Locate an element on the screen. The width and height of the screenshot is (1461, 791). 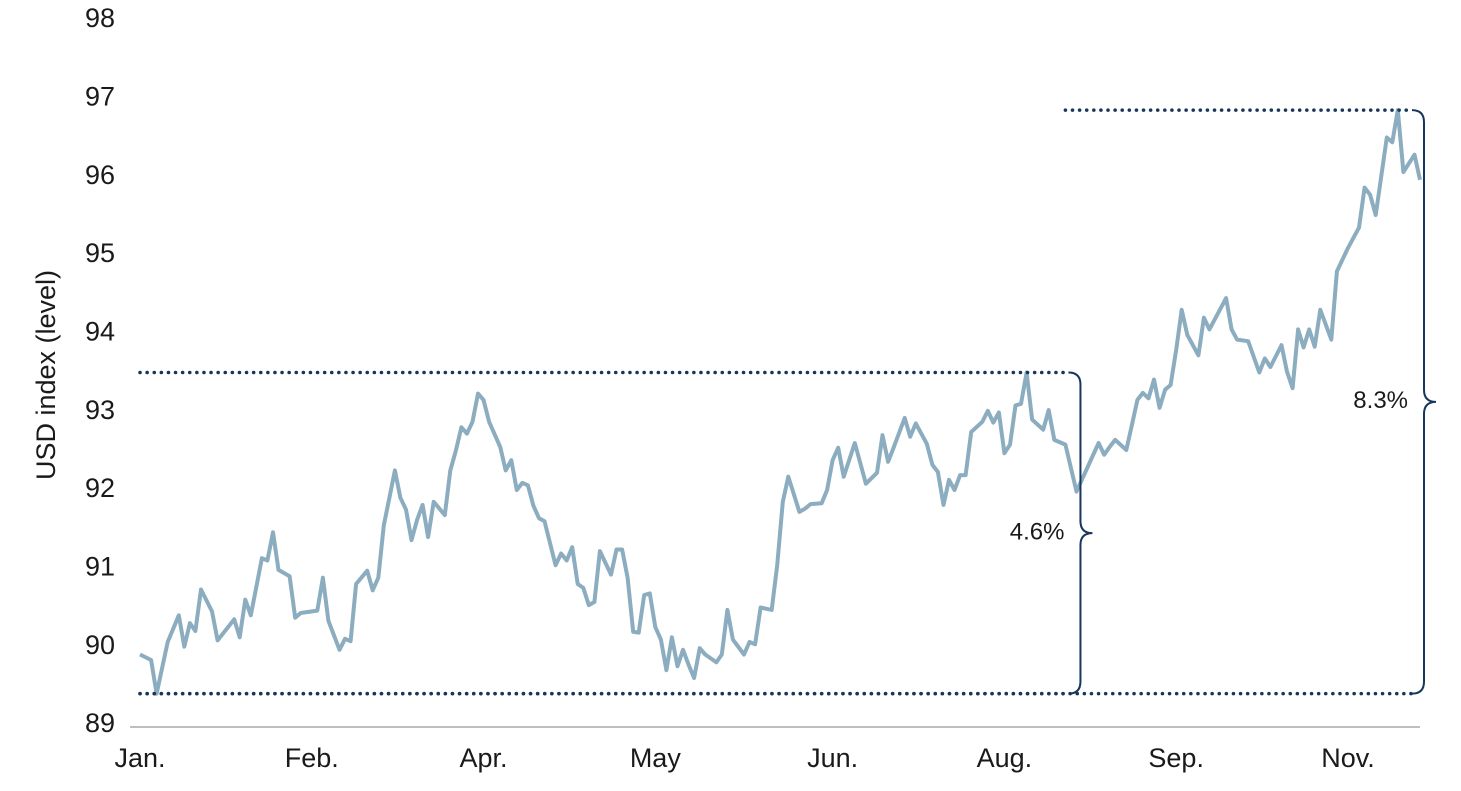
x-tick-label: May is located at coordinates (656, 758).